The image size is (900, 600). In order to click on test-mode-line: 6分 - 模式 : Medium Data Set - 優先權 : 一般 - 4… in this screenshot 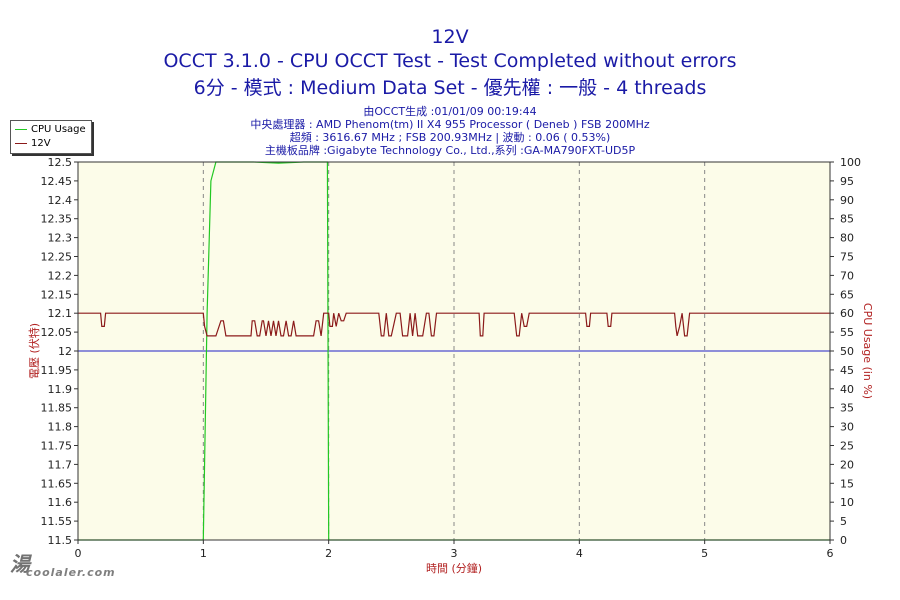, I will do `click(450, 88)`.